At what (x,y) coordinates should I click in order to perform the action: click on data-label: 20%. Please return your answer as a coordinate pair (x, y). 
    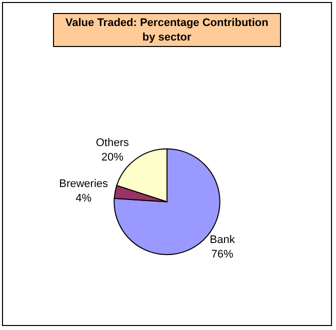
    Looking at the image, I should click on (112, 158).